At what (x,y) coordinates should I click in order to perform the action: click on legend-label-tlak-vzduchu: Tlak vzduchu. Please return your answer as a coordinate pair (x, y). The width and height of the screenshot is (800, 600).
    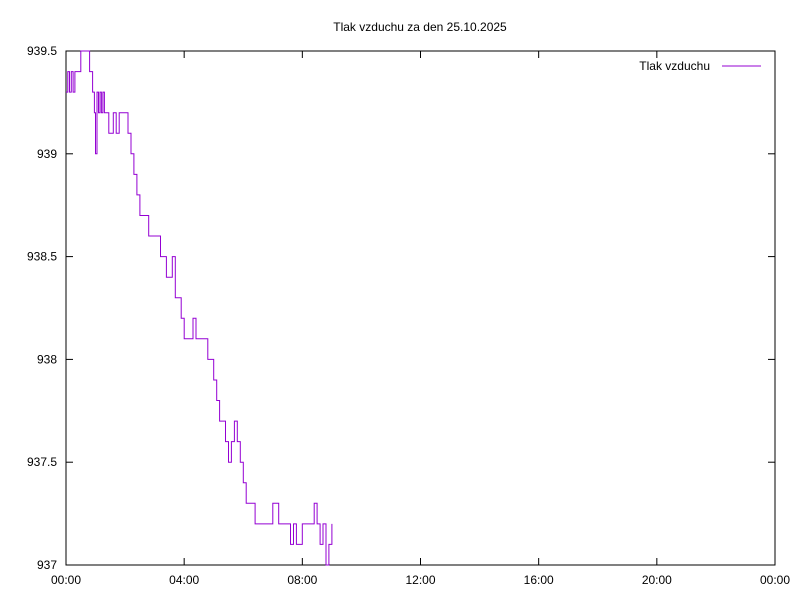
    Looking at the image, I should click on (674, 66).